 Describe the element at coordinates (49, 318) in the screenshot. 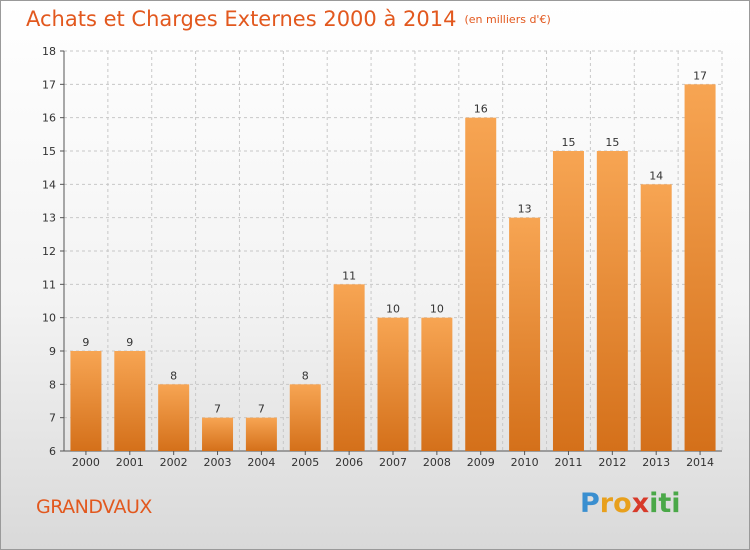

I see `y-tick-label: 10` at that location.